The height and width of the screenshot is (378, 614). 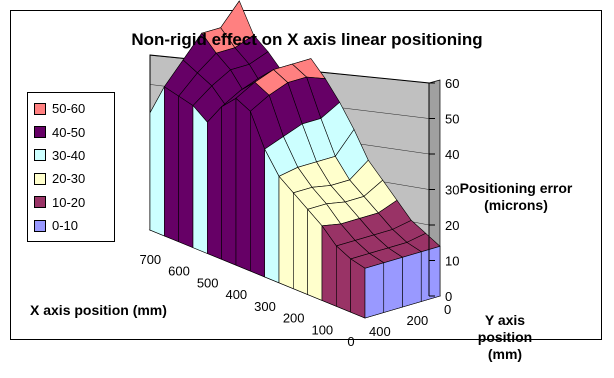 I want to click on legend-item: 50-60, so click(x=74, y=108).